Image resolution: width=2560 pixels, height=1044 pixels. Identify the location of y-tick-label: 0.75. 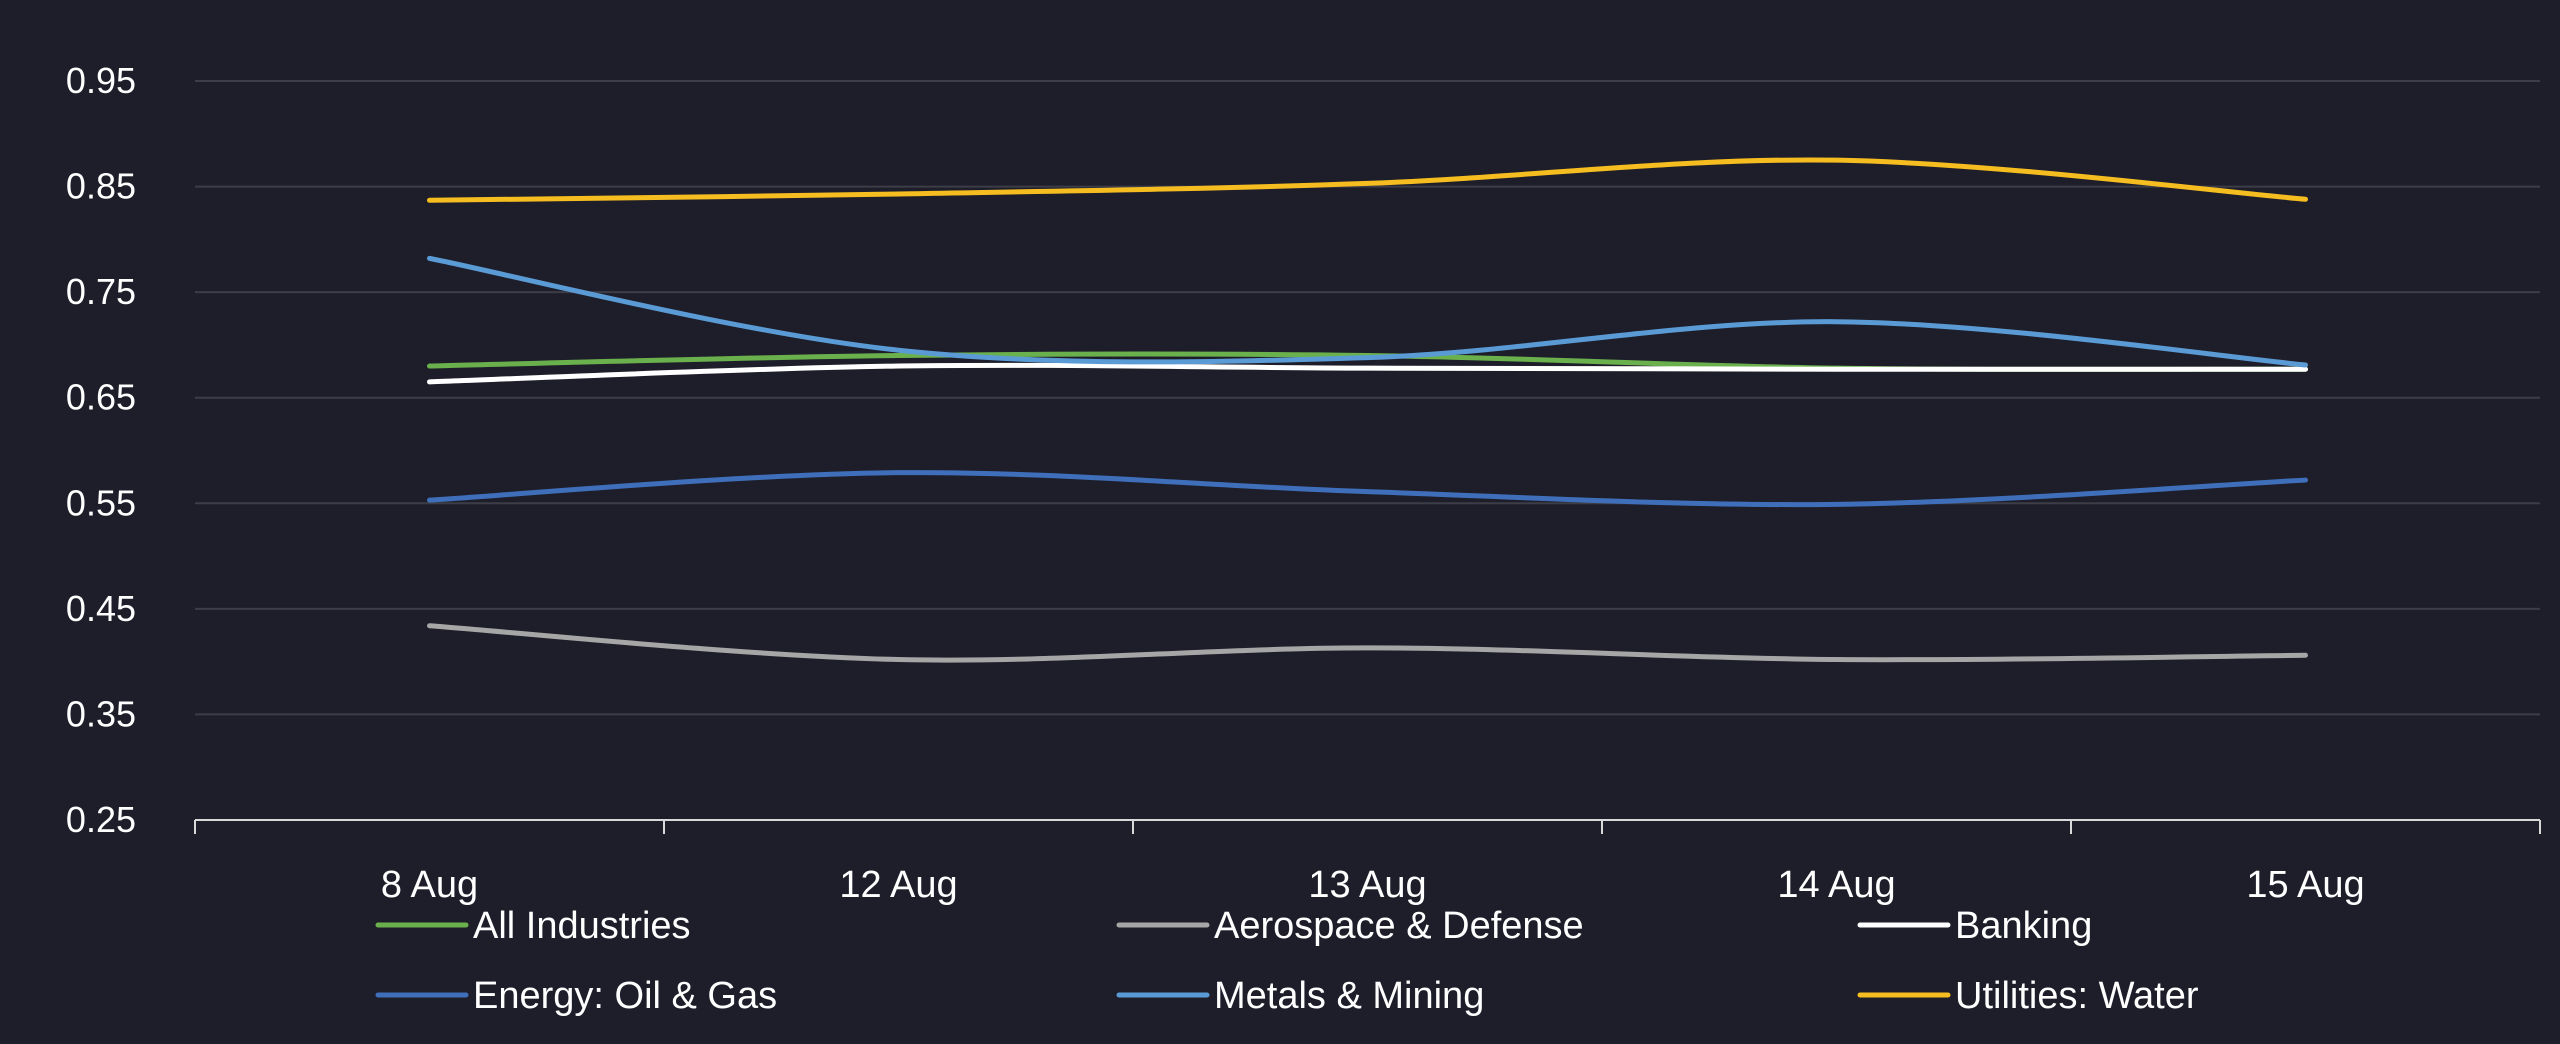
(101, 291).